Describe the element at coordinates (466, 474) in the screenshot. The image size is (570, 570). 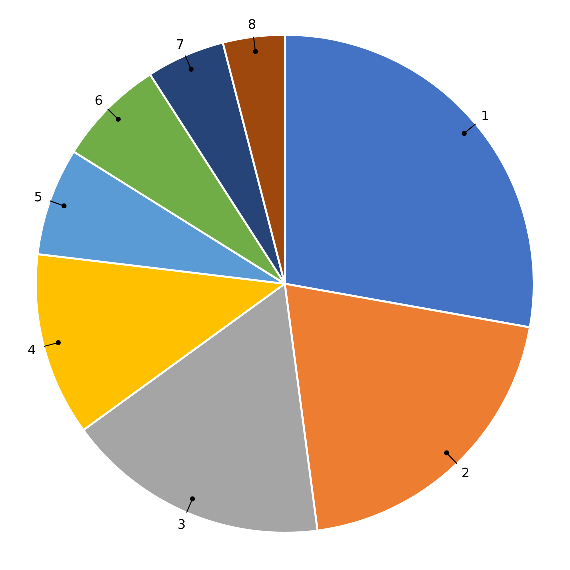
I see `slice-label: 2` at that location.